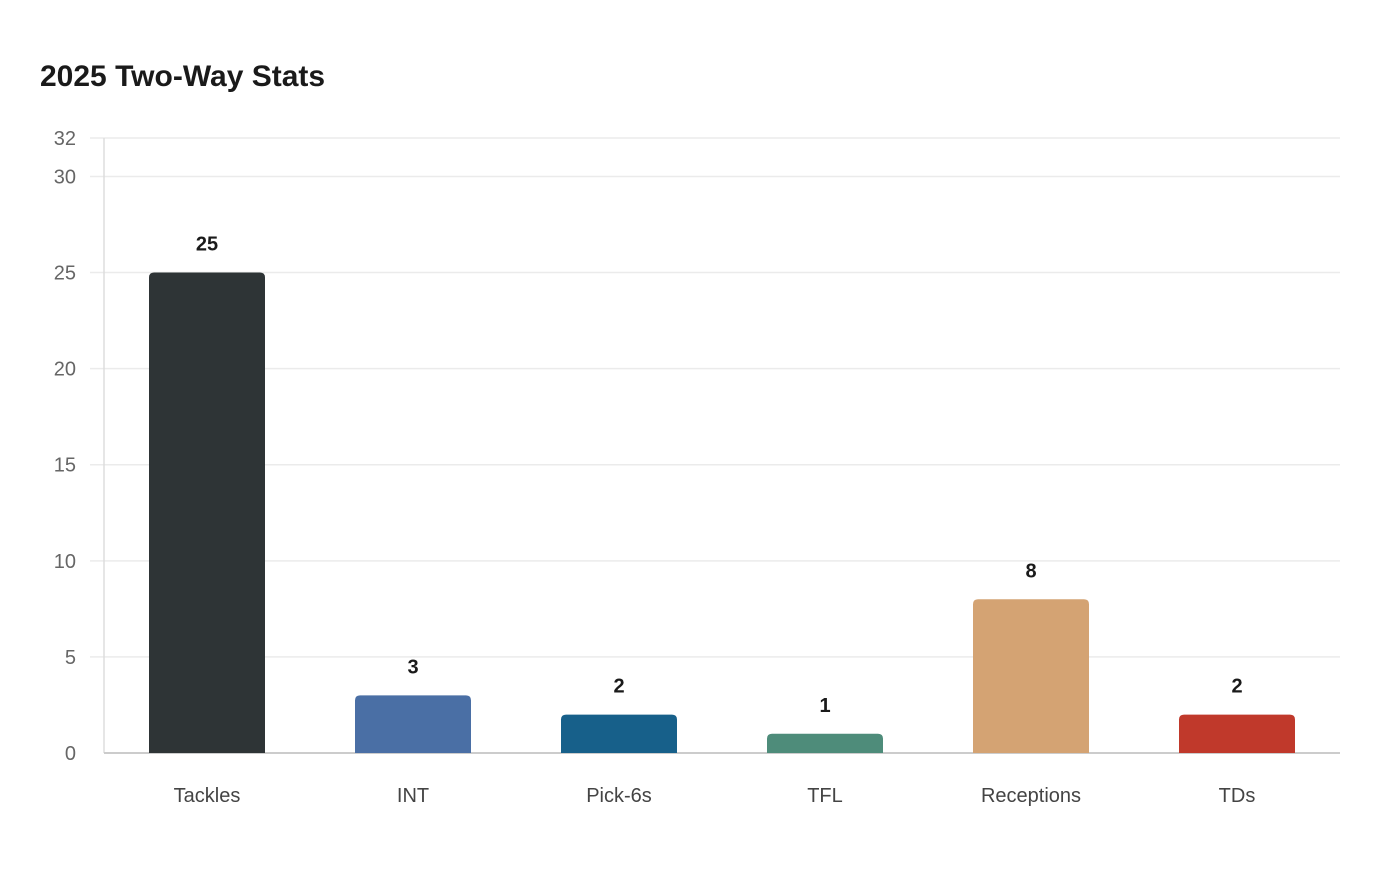 This screenshot has width=1400, height=880. I want to click on y-tick-label: 10, so click(65, 562).